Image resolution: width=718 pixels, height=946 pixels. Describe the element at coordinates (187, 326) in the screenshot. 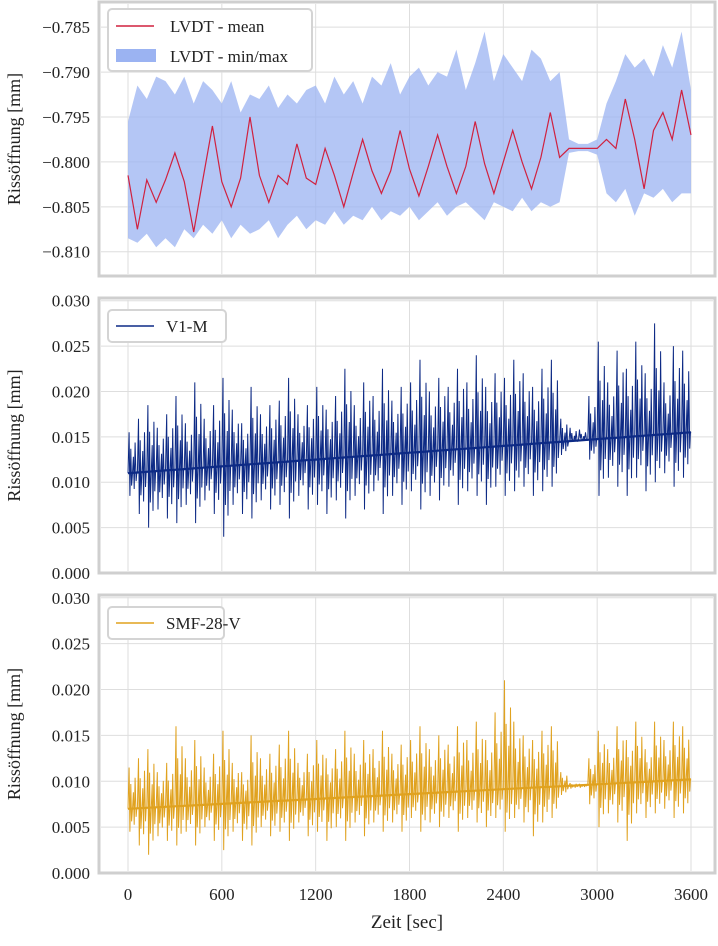

I see `legend-label: V1-M` at that location.